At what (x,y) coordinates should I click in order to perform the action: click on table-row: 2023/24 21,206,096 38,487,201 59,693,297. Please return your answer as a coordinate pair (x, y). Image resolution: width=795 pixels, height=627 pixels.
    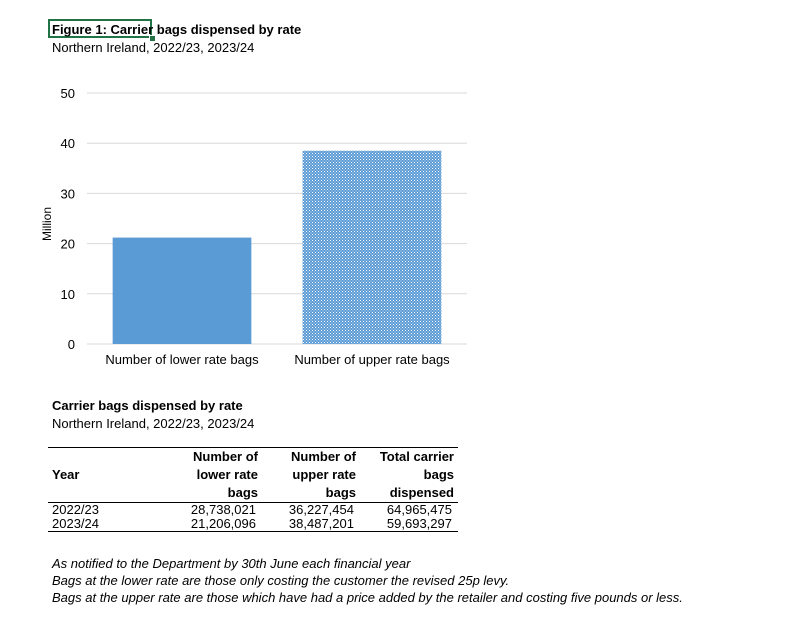
    Looking at the image, I should click on (253, 524).